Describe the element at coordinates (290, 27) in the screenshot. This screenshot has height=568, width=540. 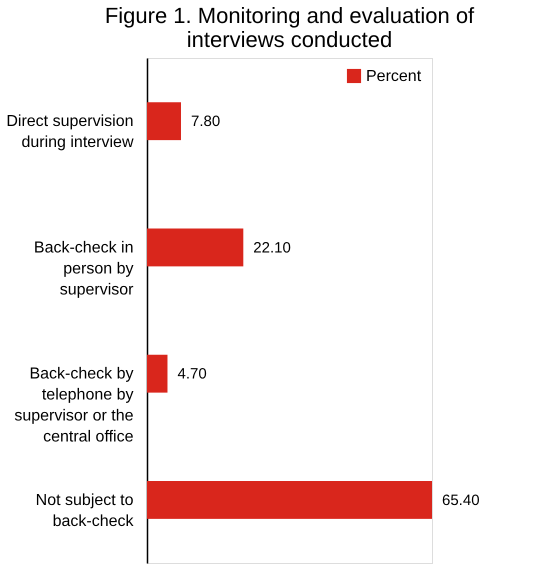
I see `chart-title: Figure 1. Monitoring and evaluation of interviews conducted` at that location.